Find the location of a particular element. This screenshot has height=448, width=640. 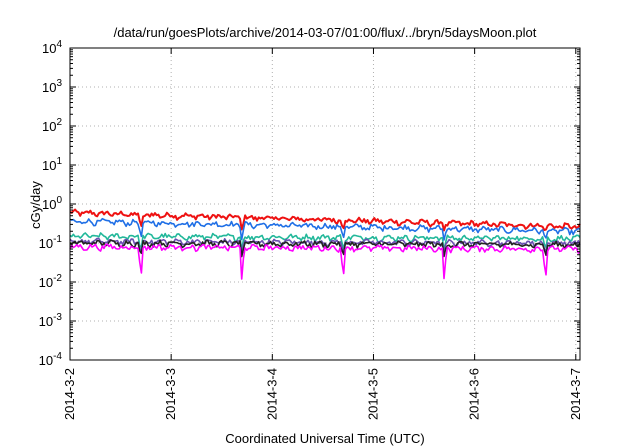

x-tick-label: 2014-3-4 is located at coordinates (271, 394).